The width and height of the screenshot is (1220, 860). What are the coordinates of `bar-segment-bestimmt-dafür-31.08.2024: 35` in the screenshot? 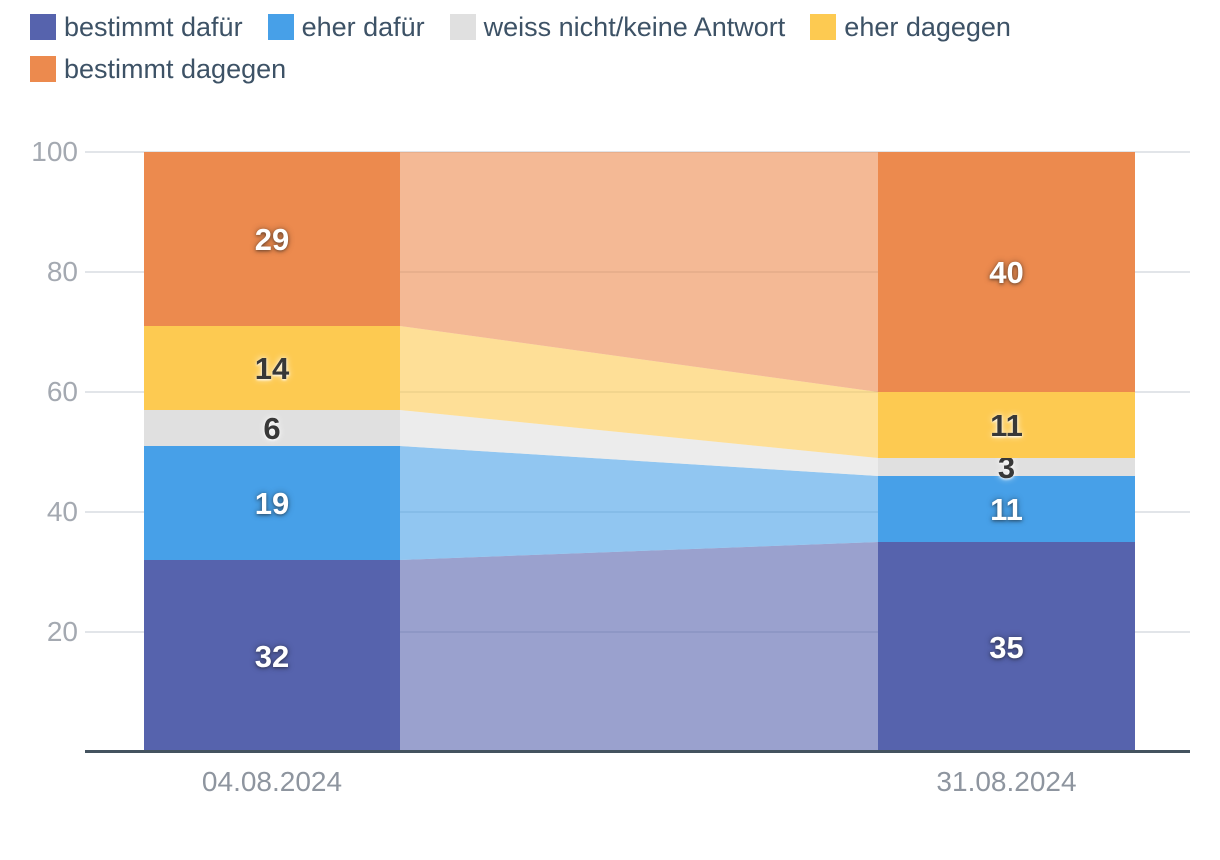 It's located at (1006, 647).